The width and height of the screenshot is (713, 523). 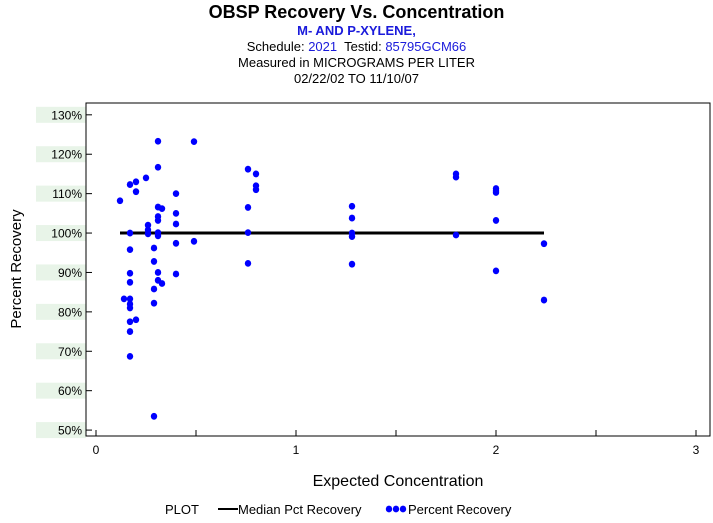 What do you see at coordinates (396, 443) in the screenshot?
I see `x-axis: 0 1 2 3` at bounding box center [396, 443].